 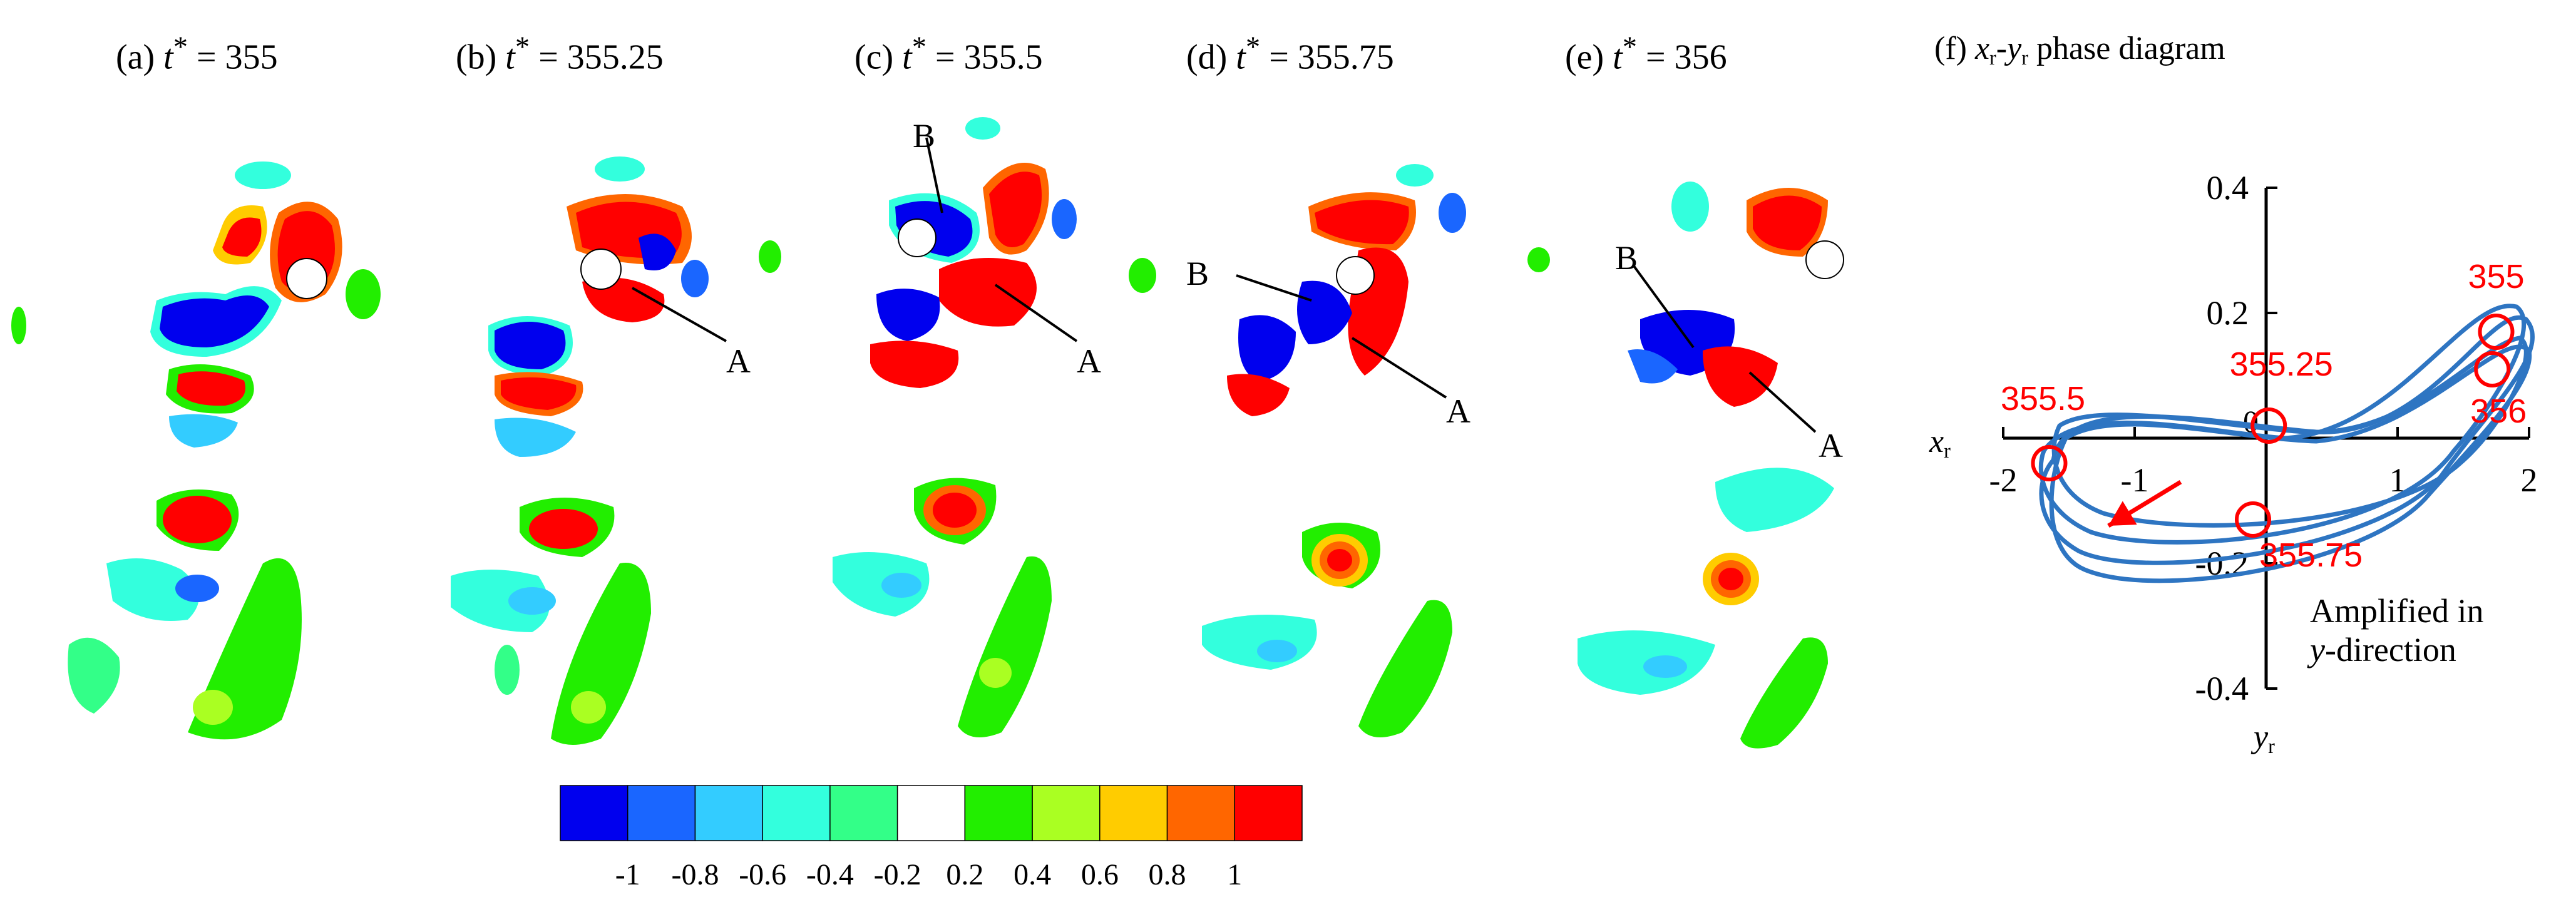 What do you see at coordinates (627, 874) in the screenshot?
I see `colorbar-tick-label: -1` at bounding box center [627, 874].